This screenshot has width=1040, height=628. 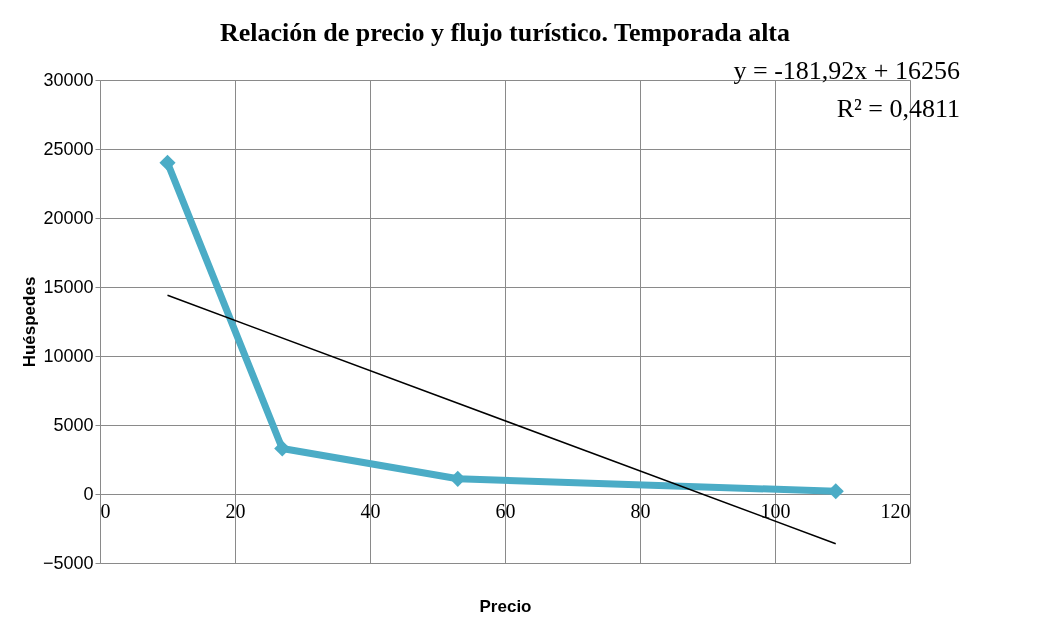 What do you see at coordinates (370, 510) in the screenshot?
I see `x-tick-label: 40` at bounding box center [370, 510].